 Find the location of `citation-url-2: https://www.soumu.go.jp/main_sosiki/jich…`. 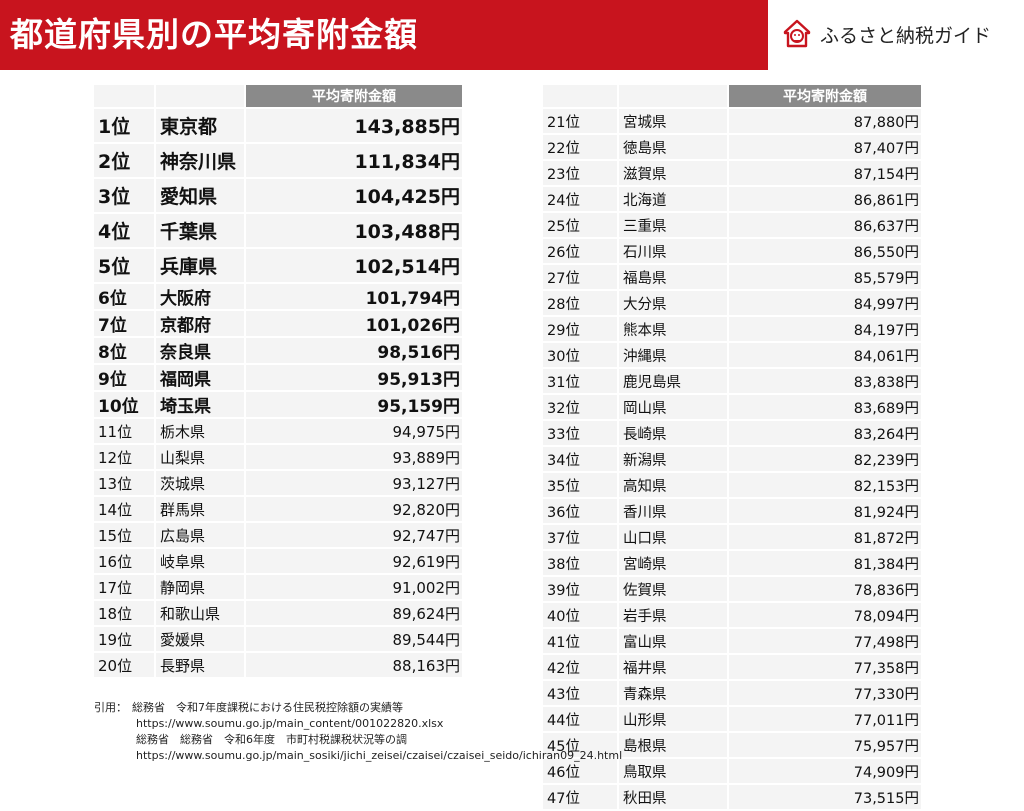

citation-url-2: https://www.soumu.go.jp/main_sosiki/jich… is located at coordinates (379, 755).